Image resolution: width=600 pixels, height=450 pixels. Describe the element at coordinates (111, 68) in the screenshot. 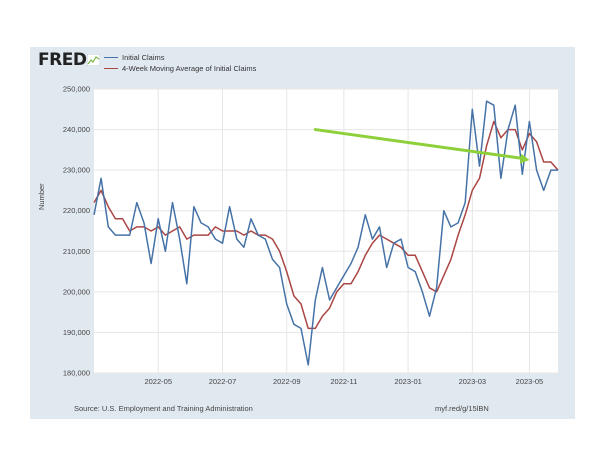

I see `legend-swatch-moving-average` at that location.